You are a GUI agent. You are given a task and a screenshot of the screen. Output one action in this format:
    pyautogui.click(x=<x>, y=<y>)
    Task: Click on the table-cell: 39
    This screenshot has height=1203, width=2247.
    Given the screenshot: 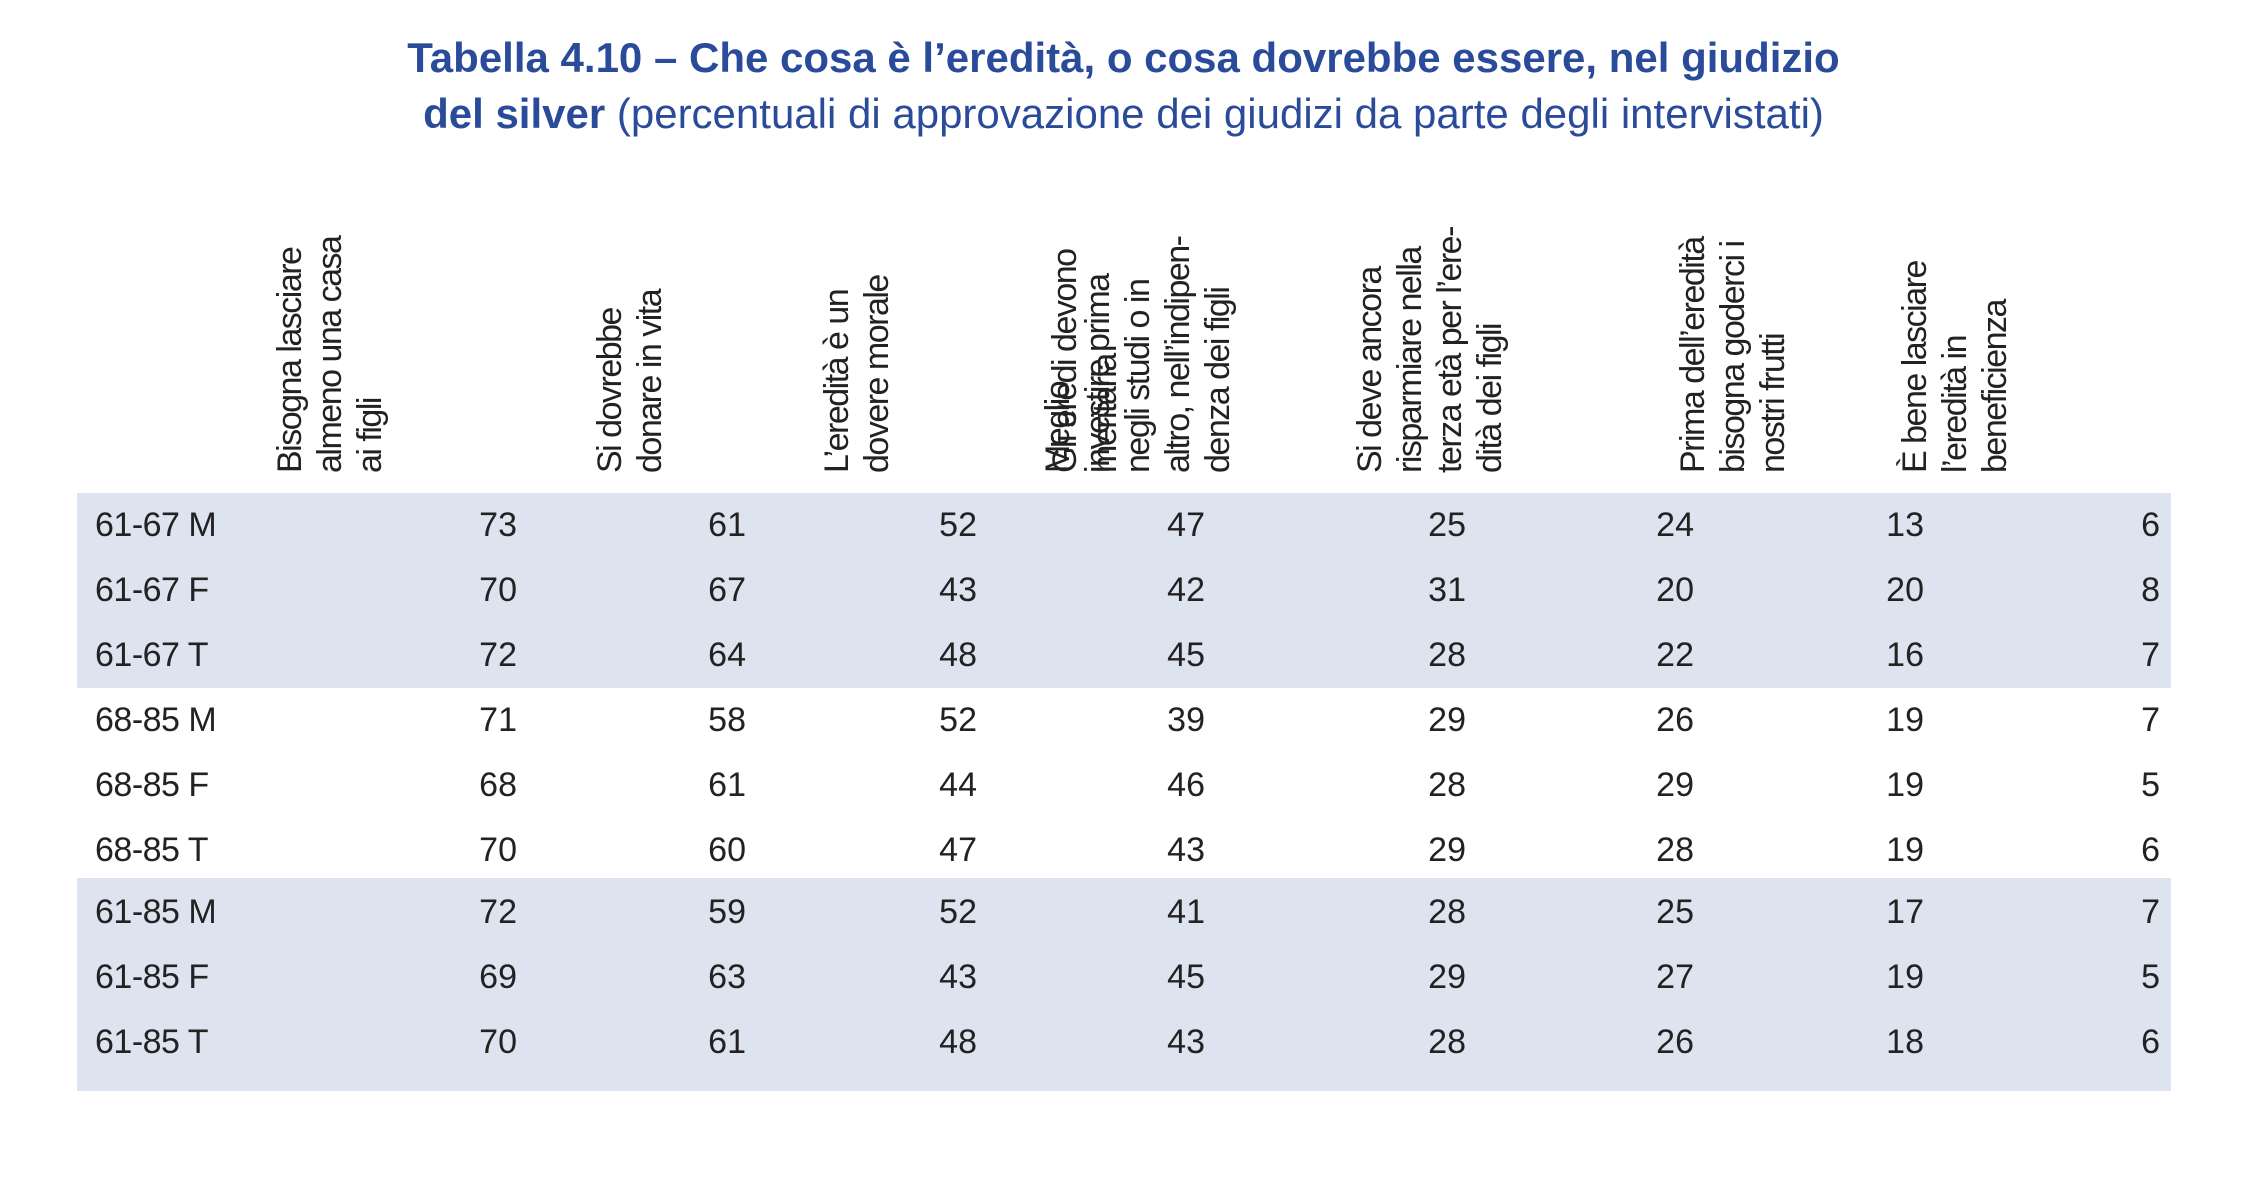 What is the action you would take?
    pyautogui.click(x=1186, y=720)
    